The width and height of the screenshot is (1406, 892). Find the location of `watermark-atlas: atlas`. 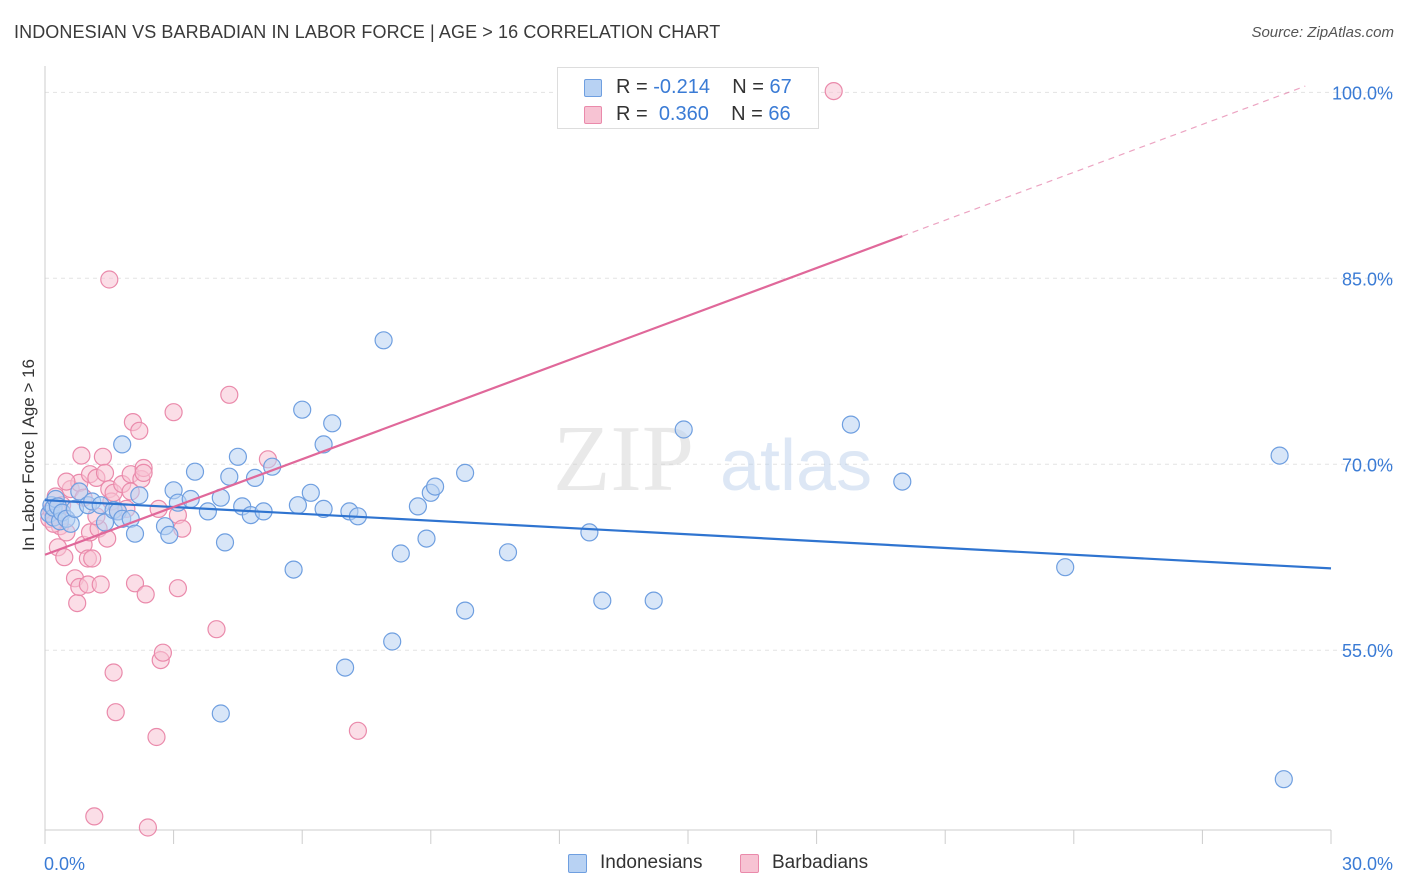

watermark-atlas: atlas is located at coordinates (796, 466).